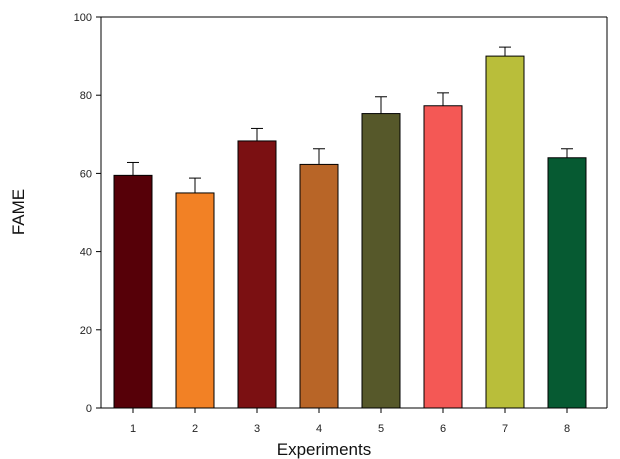 The height and width of the screenshot is (459, 620). What do you see at coordinates (567, 429) in the screenshot?
I see `x-tick-label: 8` at bounding box center [567, 429].